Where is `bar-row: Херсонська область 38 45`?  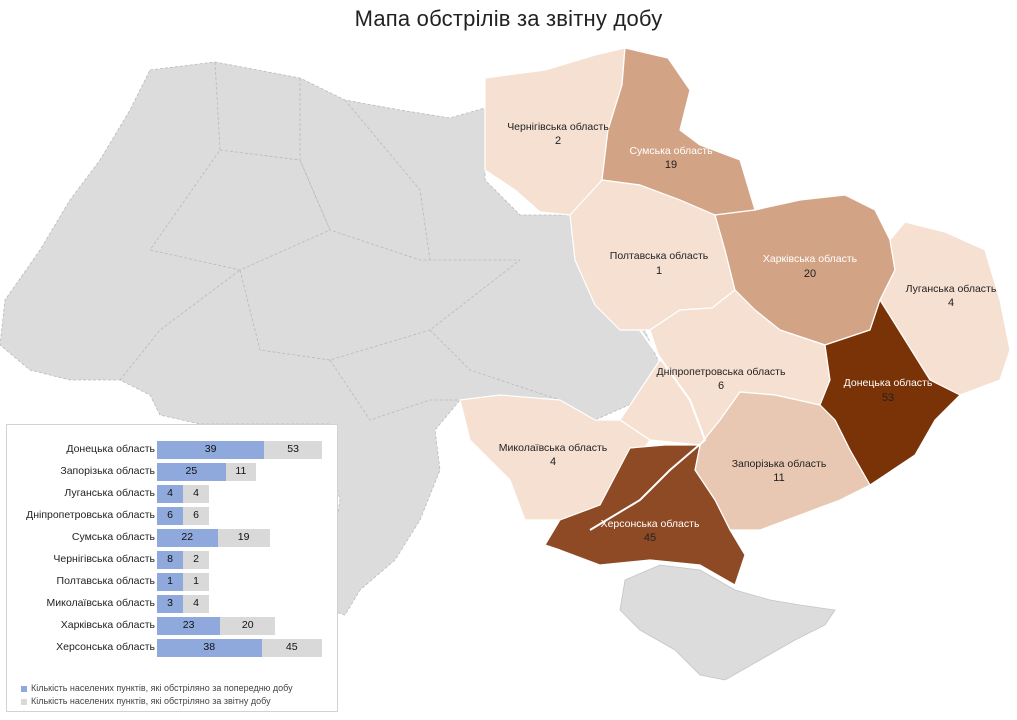
bar-row: Херсонська область 38 45 is located at coordinates (172, 648).